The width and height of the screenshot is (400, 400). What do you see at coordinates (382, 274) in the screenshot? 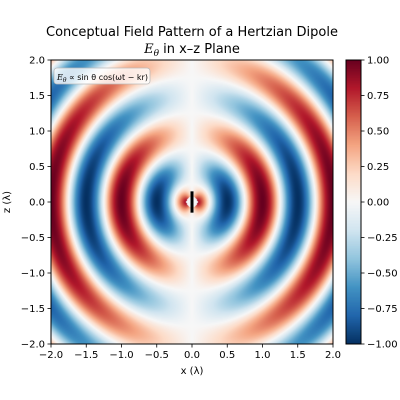
I see `colorbar-tick-label: −0.50` at bounding box center [382, 274].